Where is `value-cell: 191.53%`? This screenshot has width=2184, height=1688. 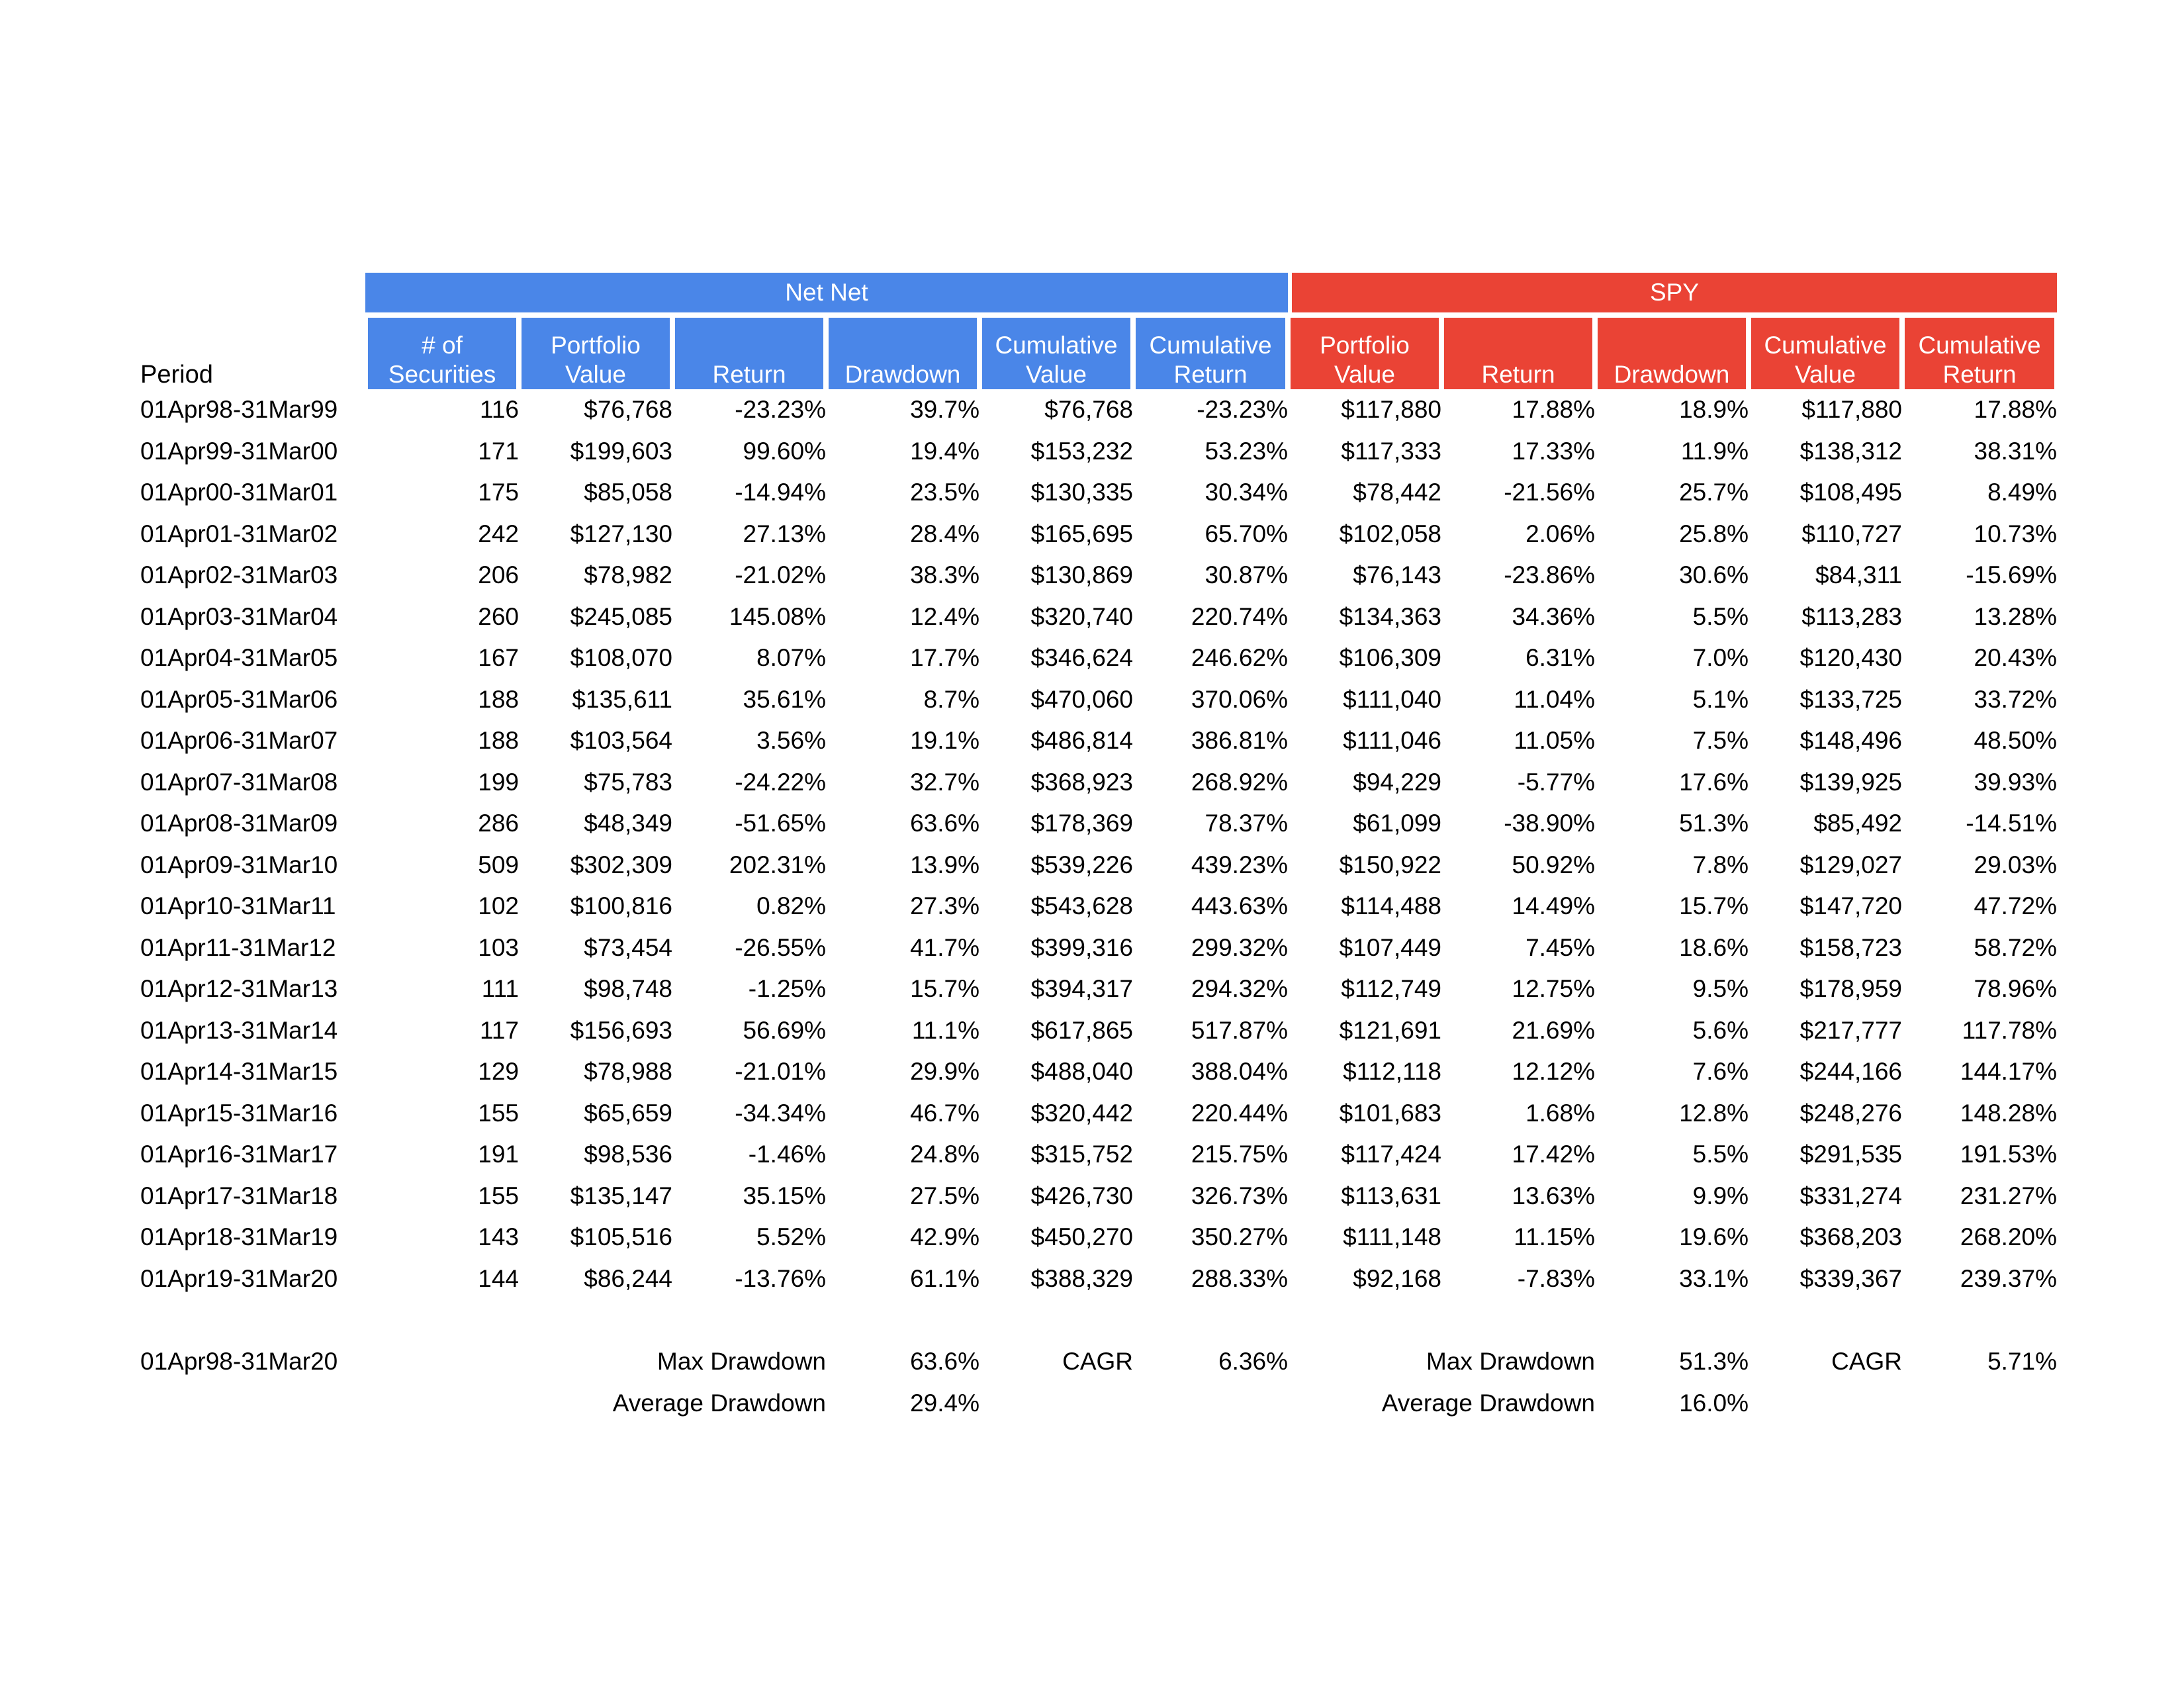
value-cell: 191.53% is located at coordinates (2008, 1154).